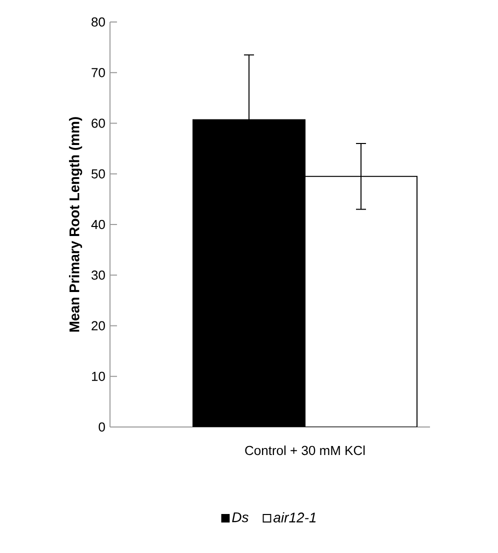 This screenshot has width=498, height=553. Describe the element at coordinates (98, 173) in the screenshot. I see `y-tick-label: 50` at that location.